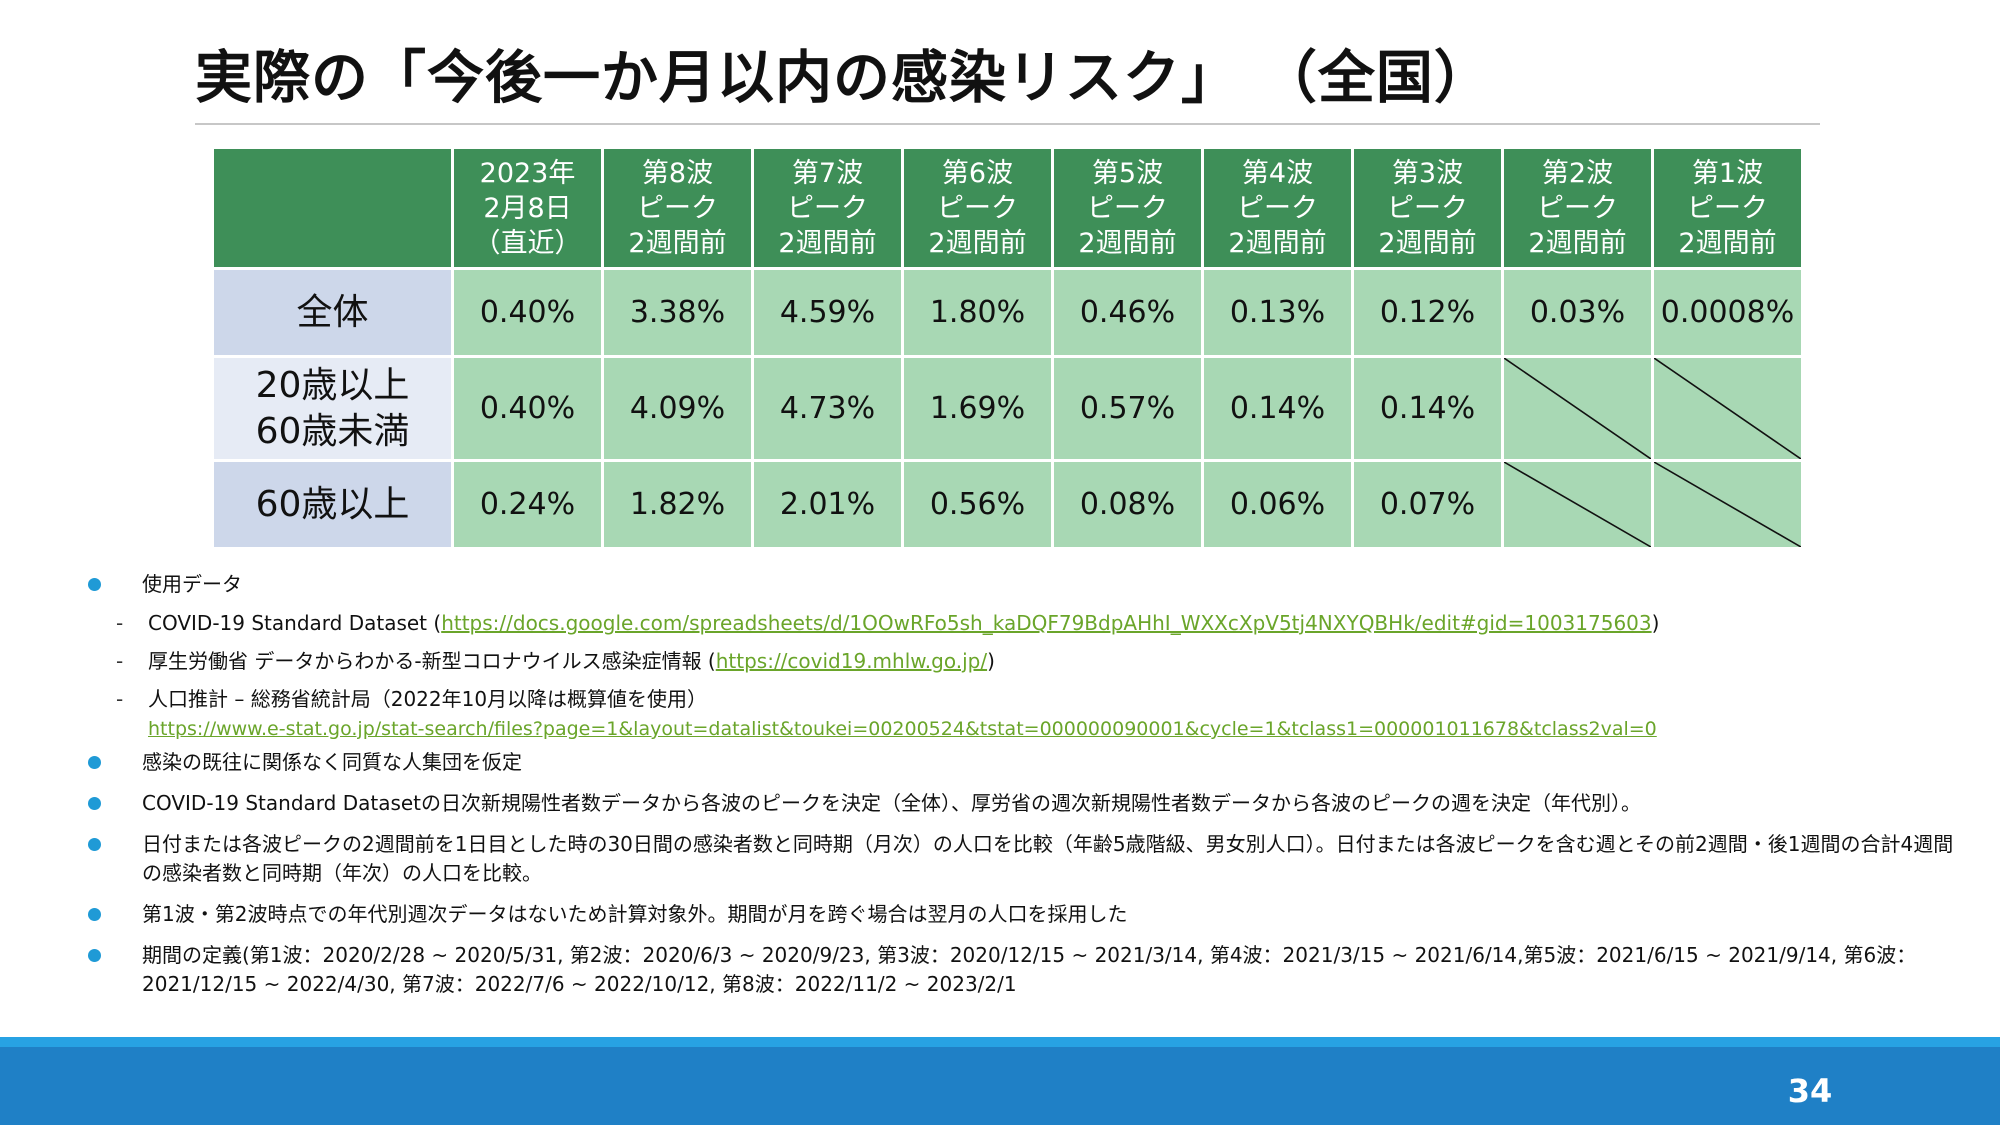 This screenshot has width=2000, height=1125. Describe the element at coordinates (1020, 584) in the screenshot. I see `note-item: 使用データ` at that location.